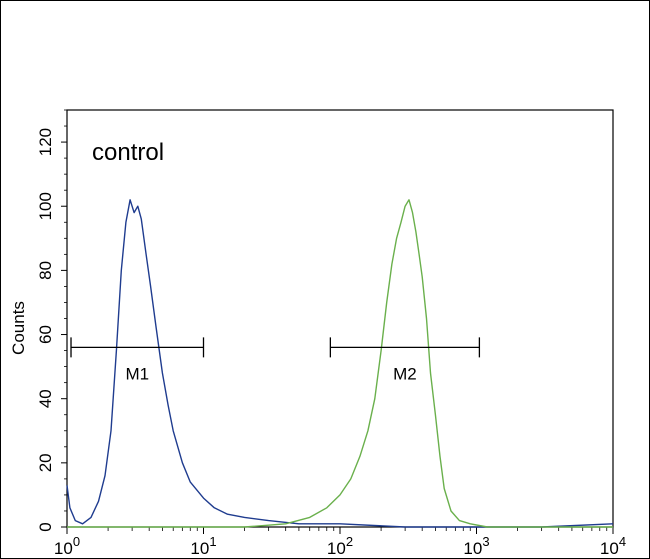 The height and width of the screenshot is (559, 650). I want to click on y-tick-label: 120, so click(45, 142).